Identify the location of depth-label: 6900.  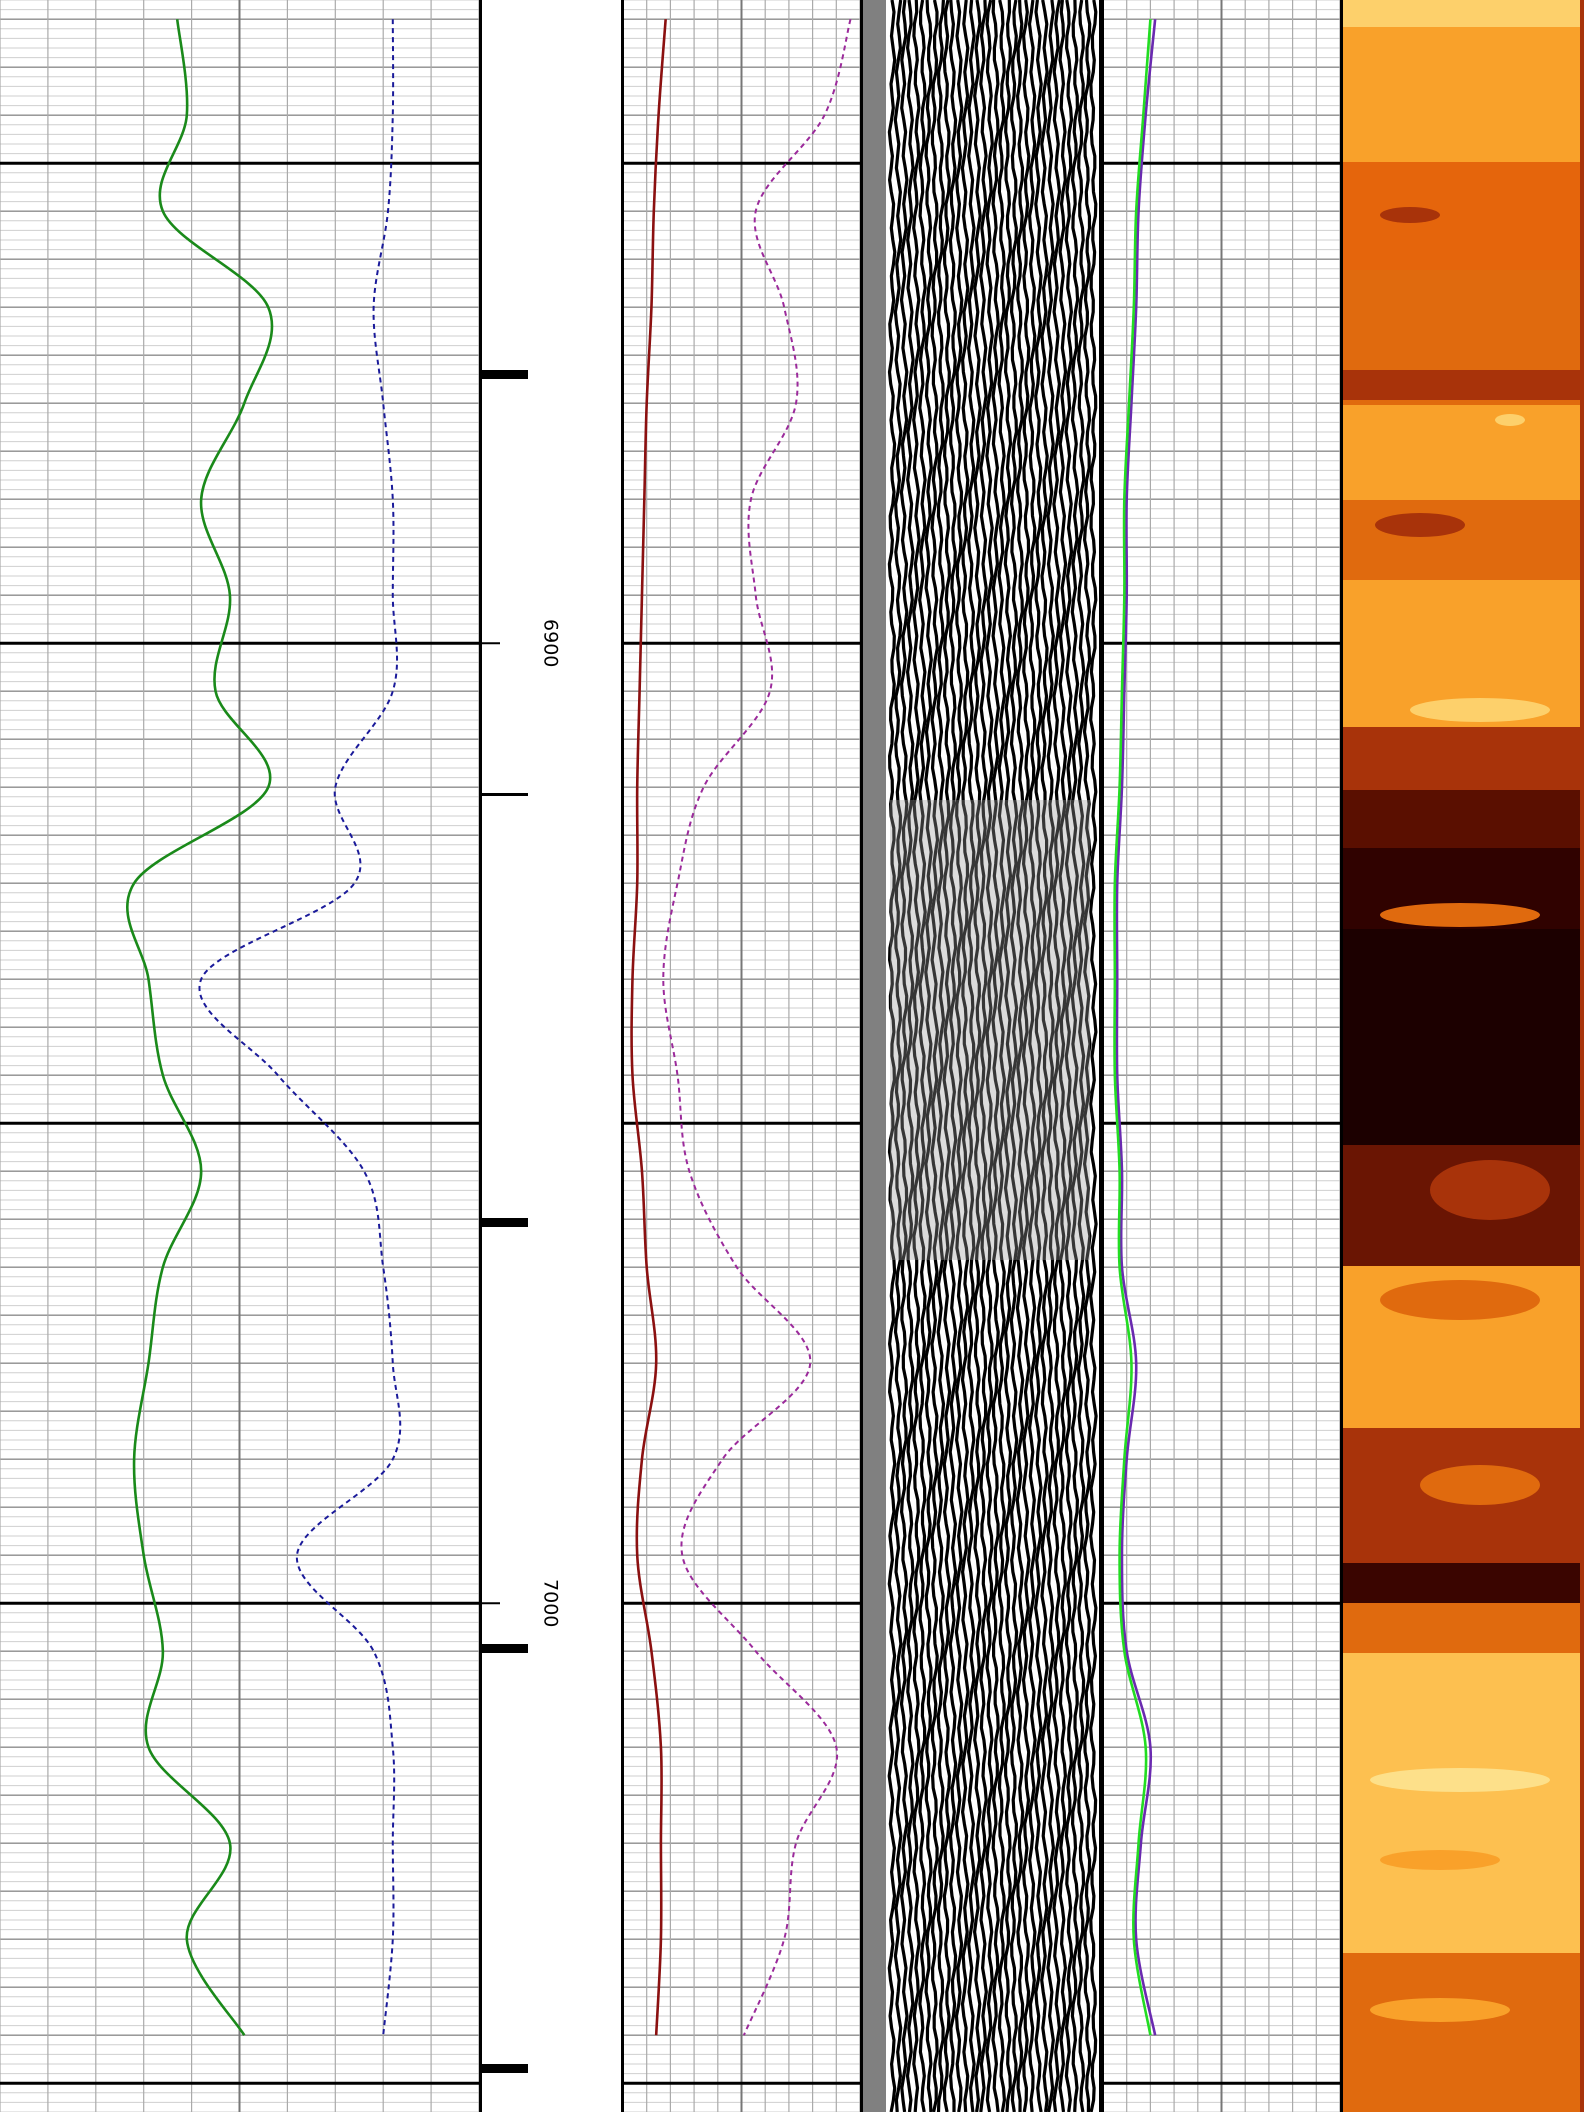
(551, 643).